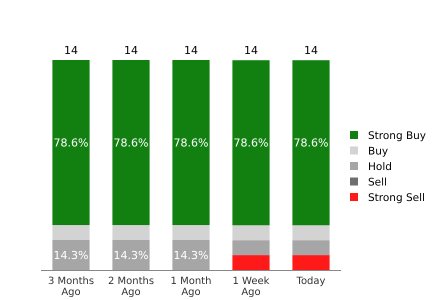 The image size is (440, 300). What do you see at coordinates (251, 287) in the screenshot?
I see `x-tick-label: 1 Week Ago` at bounding box center [251, 287].